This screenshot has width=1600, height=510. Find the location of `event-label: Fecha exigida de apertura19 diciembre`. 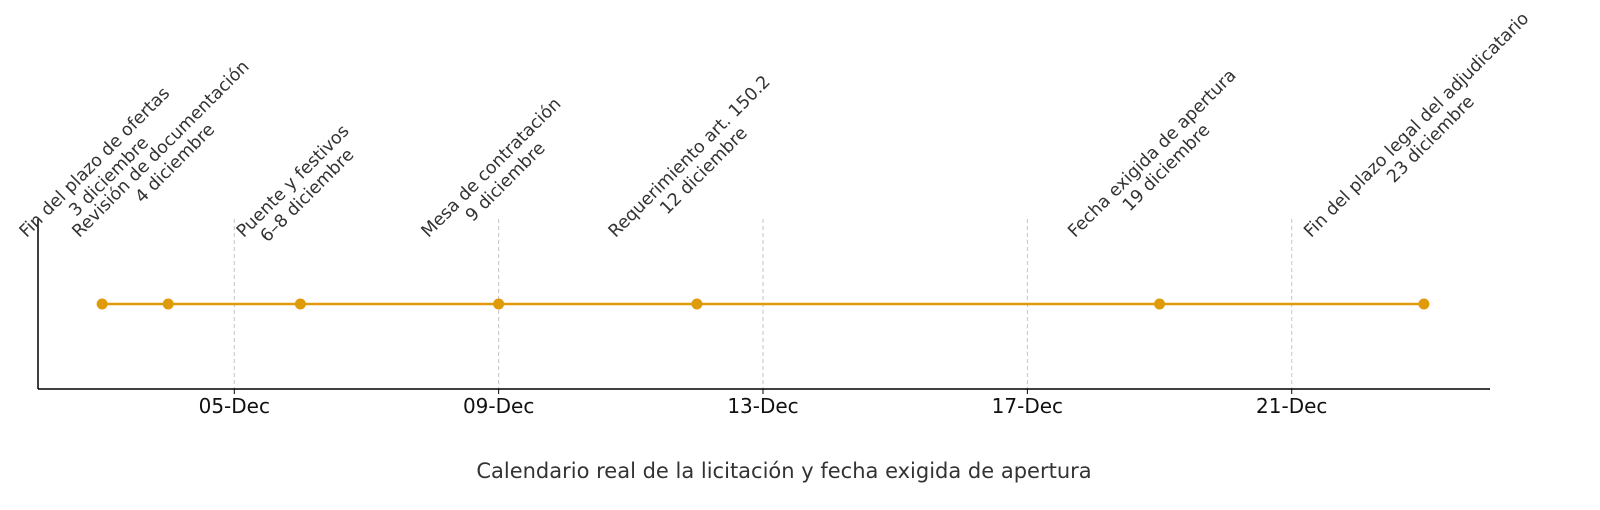

event-label: Fecha exigida de apertura19 diciembre is located at coordinates (1159, 161).